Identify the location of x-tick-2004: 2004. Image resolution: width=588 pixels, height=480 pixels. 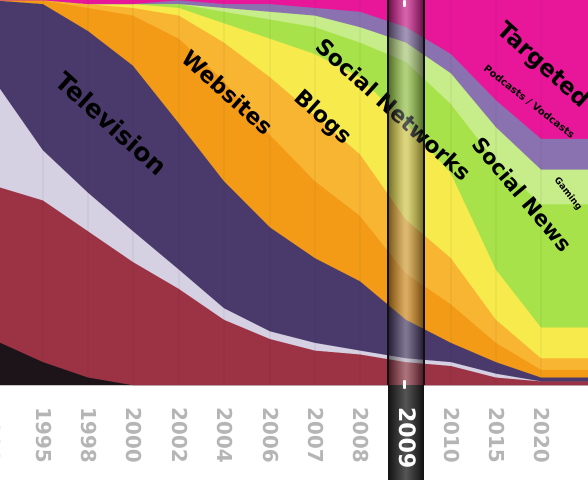
(224, 435).